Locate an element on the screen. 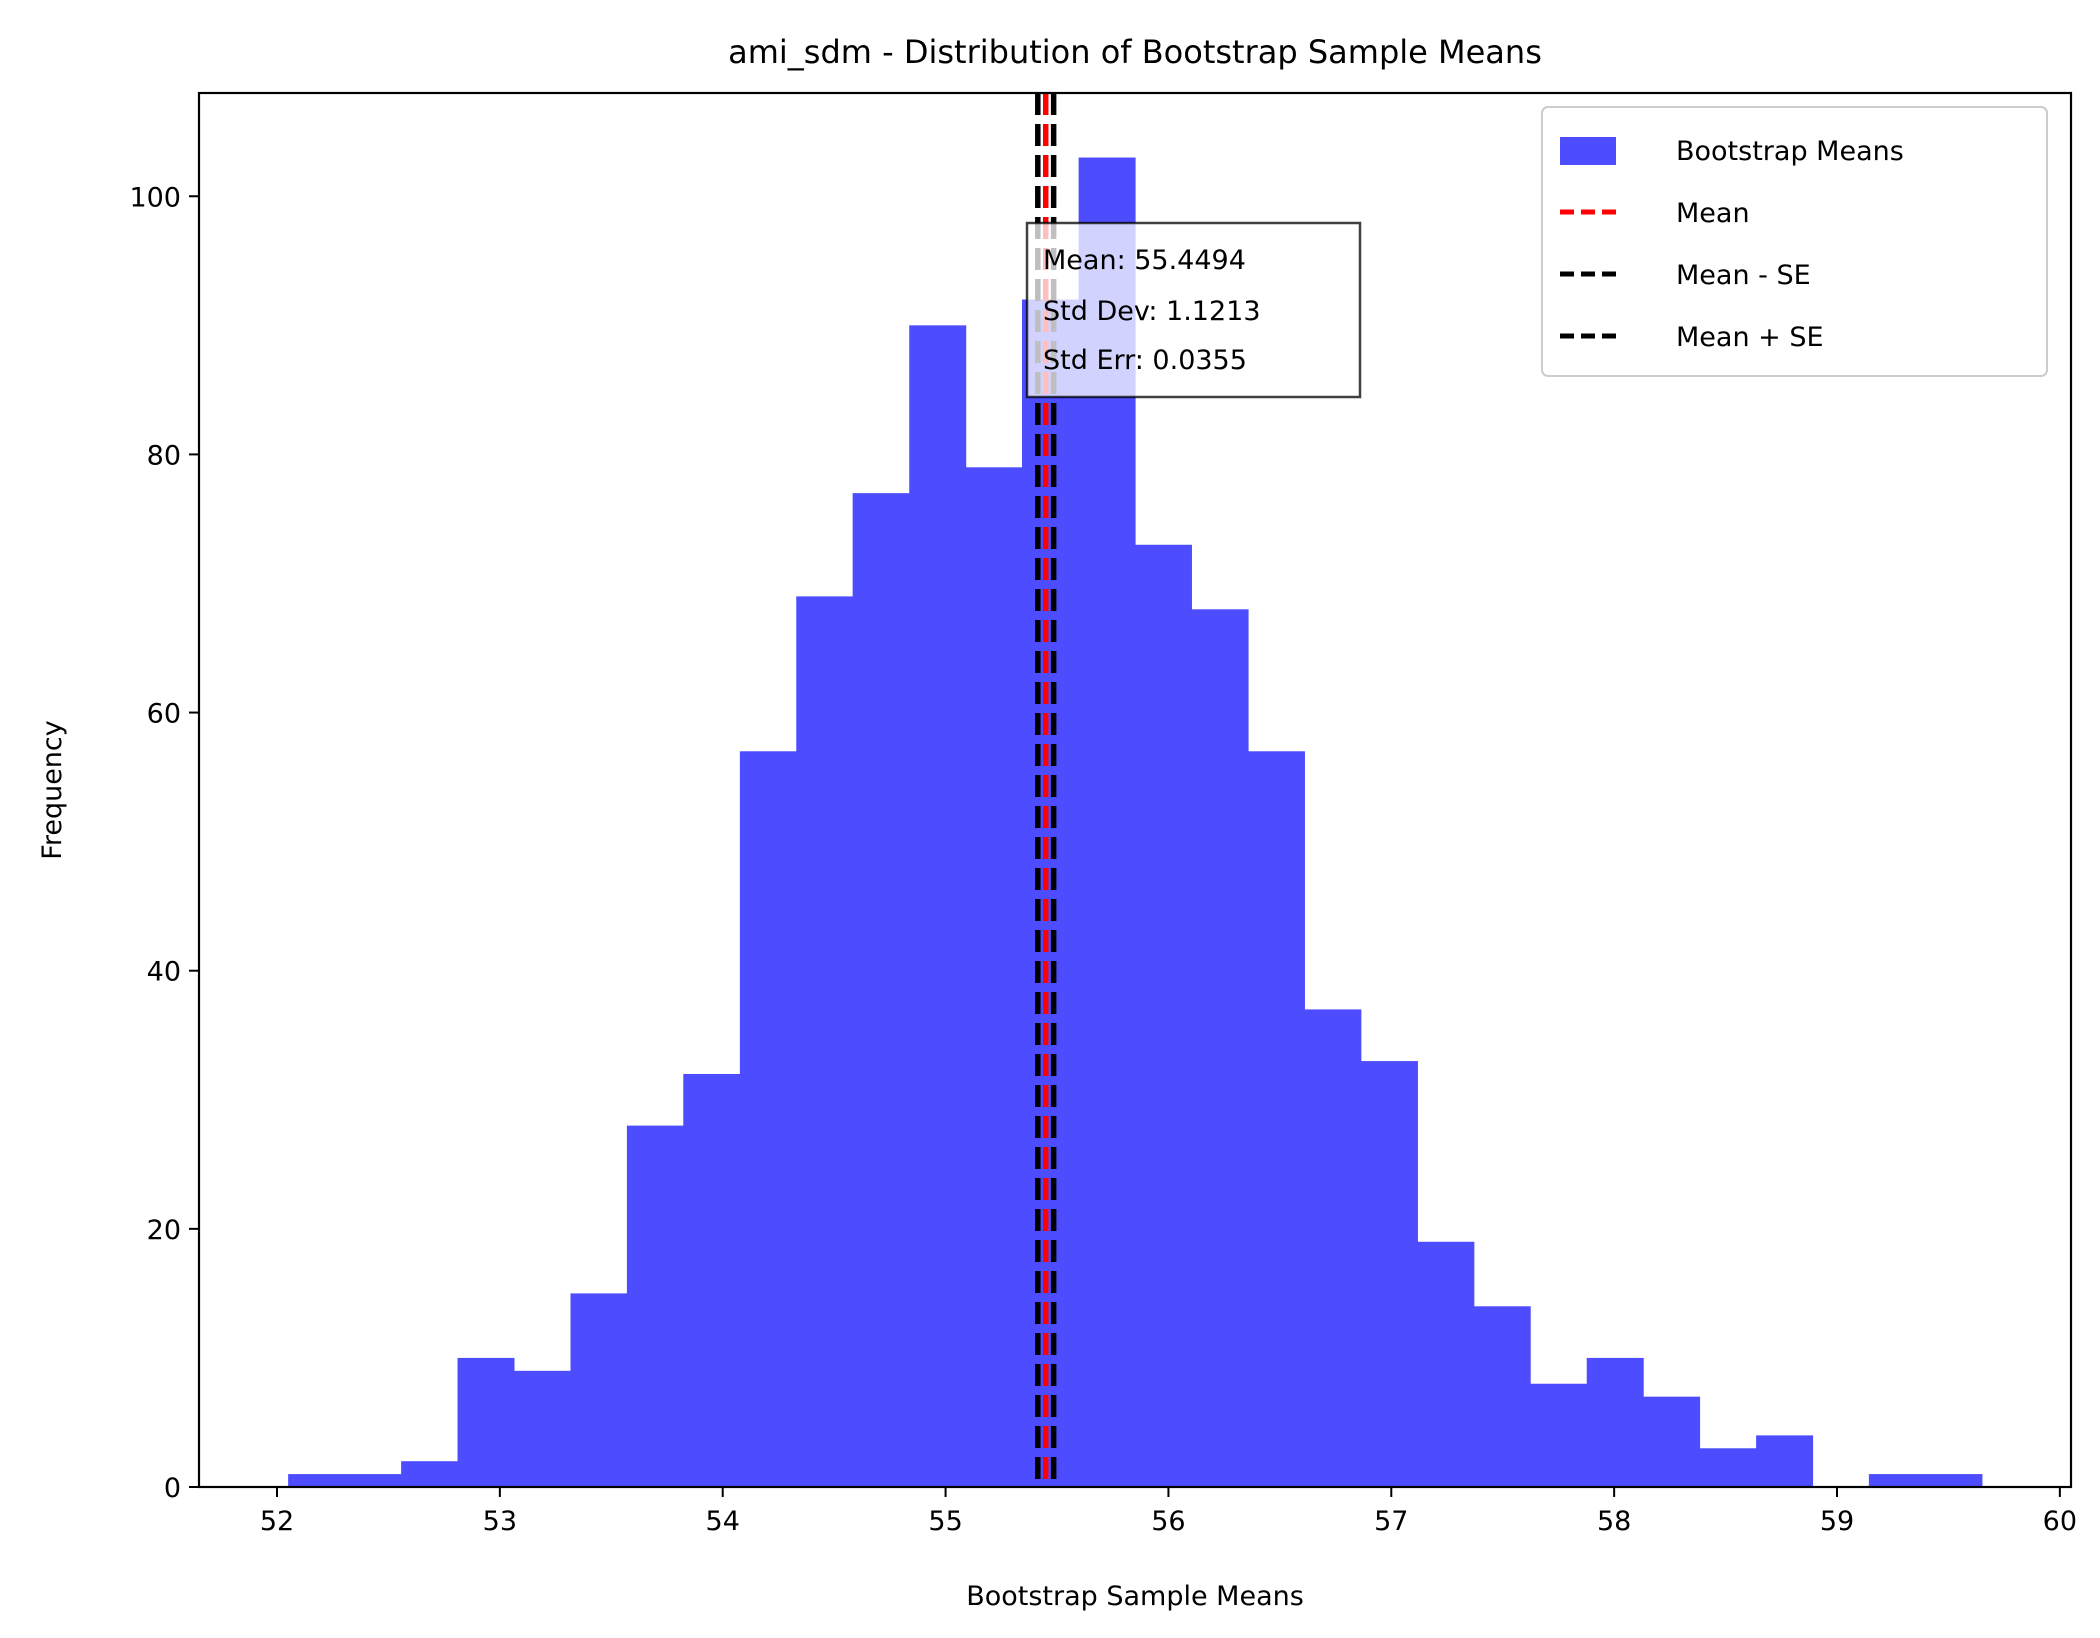 Image resolution: width=2100 pixels, height=1638 pixels. y-tick-label: 100 is located at coordinates (155, 197).